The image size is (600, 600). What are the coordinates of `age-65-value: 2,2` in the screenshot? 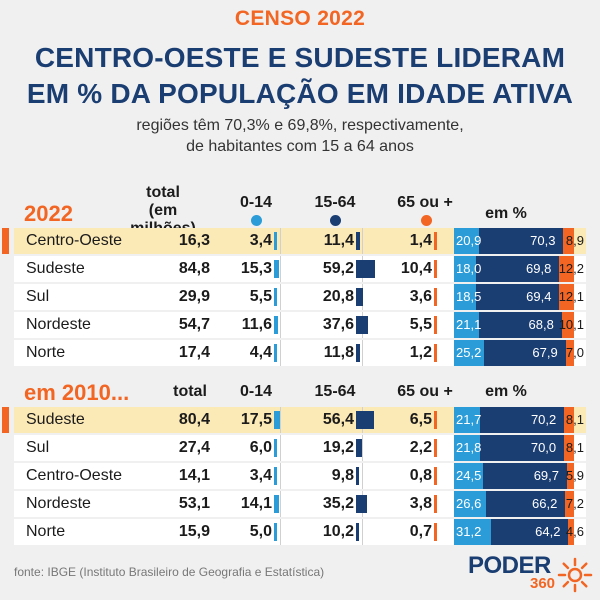 It's located at (420, 447).